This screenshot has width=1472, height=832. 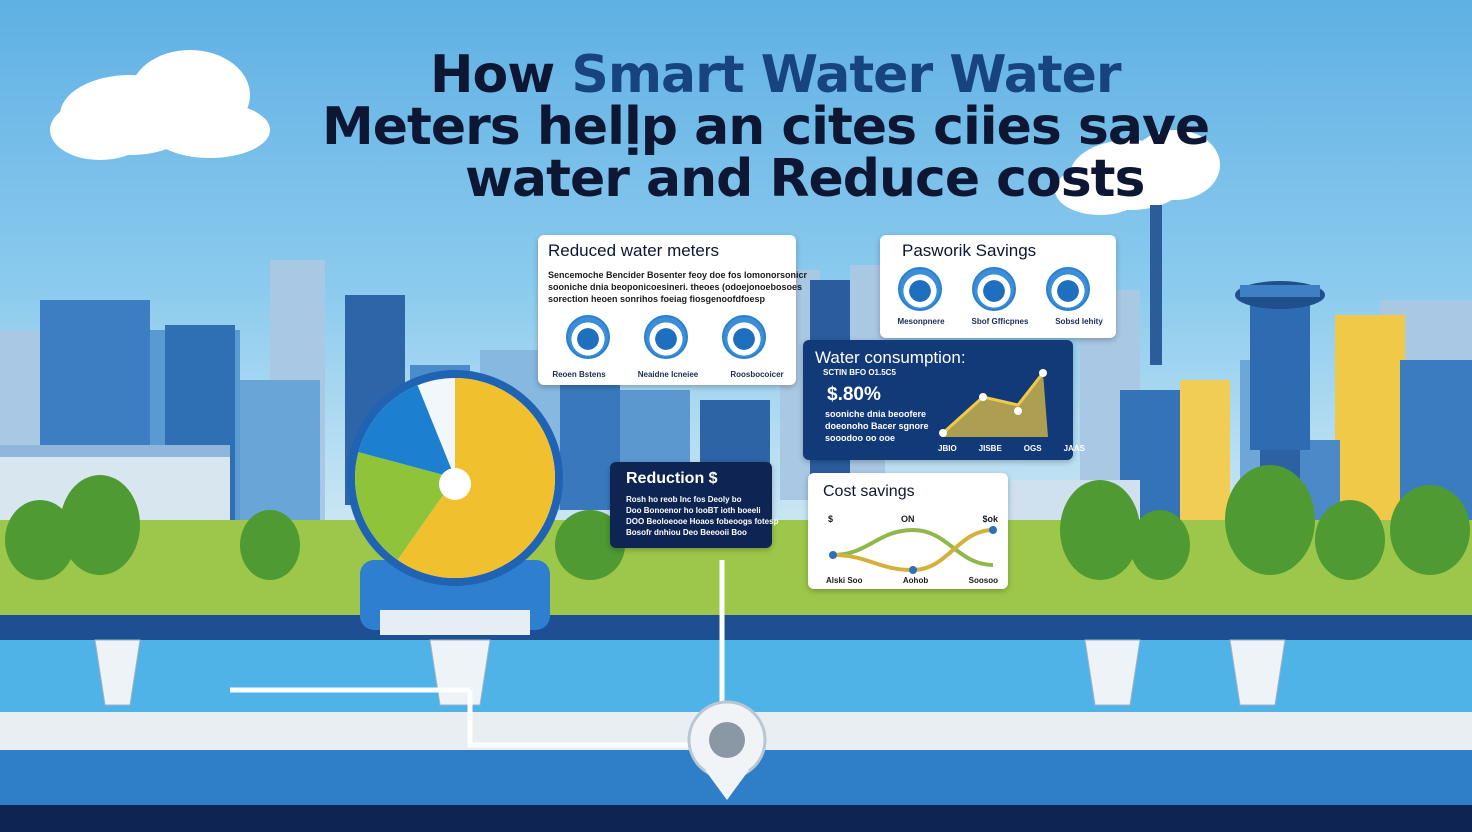 I want to click on cost-bottom-label: Alski Soo, so click(x=844, y=580).